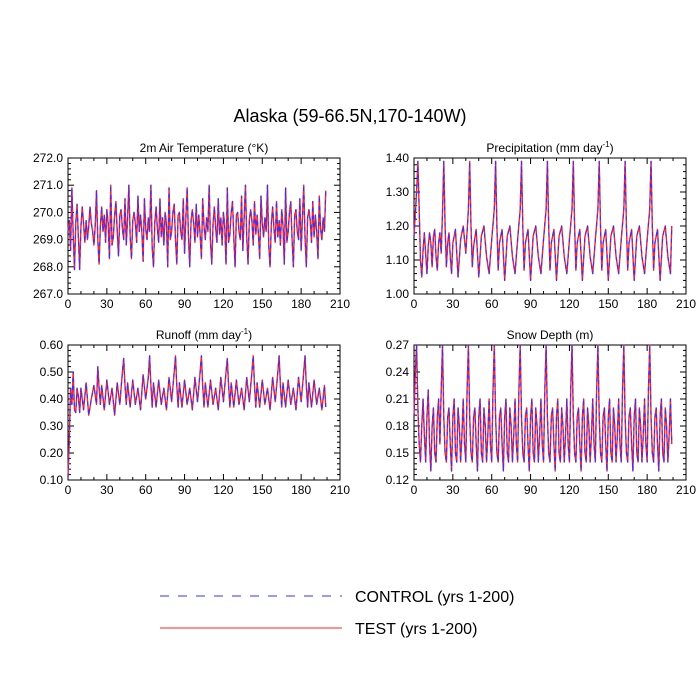 This screenshot has width=700, height=700. What do you see at coordinates (398, 260) in the screenshot?
I see `y-tick-label: 1.10` at bounding box center [398, 260].